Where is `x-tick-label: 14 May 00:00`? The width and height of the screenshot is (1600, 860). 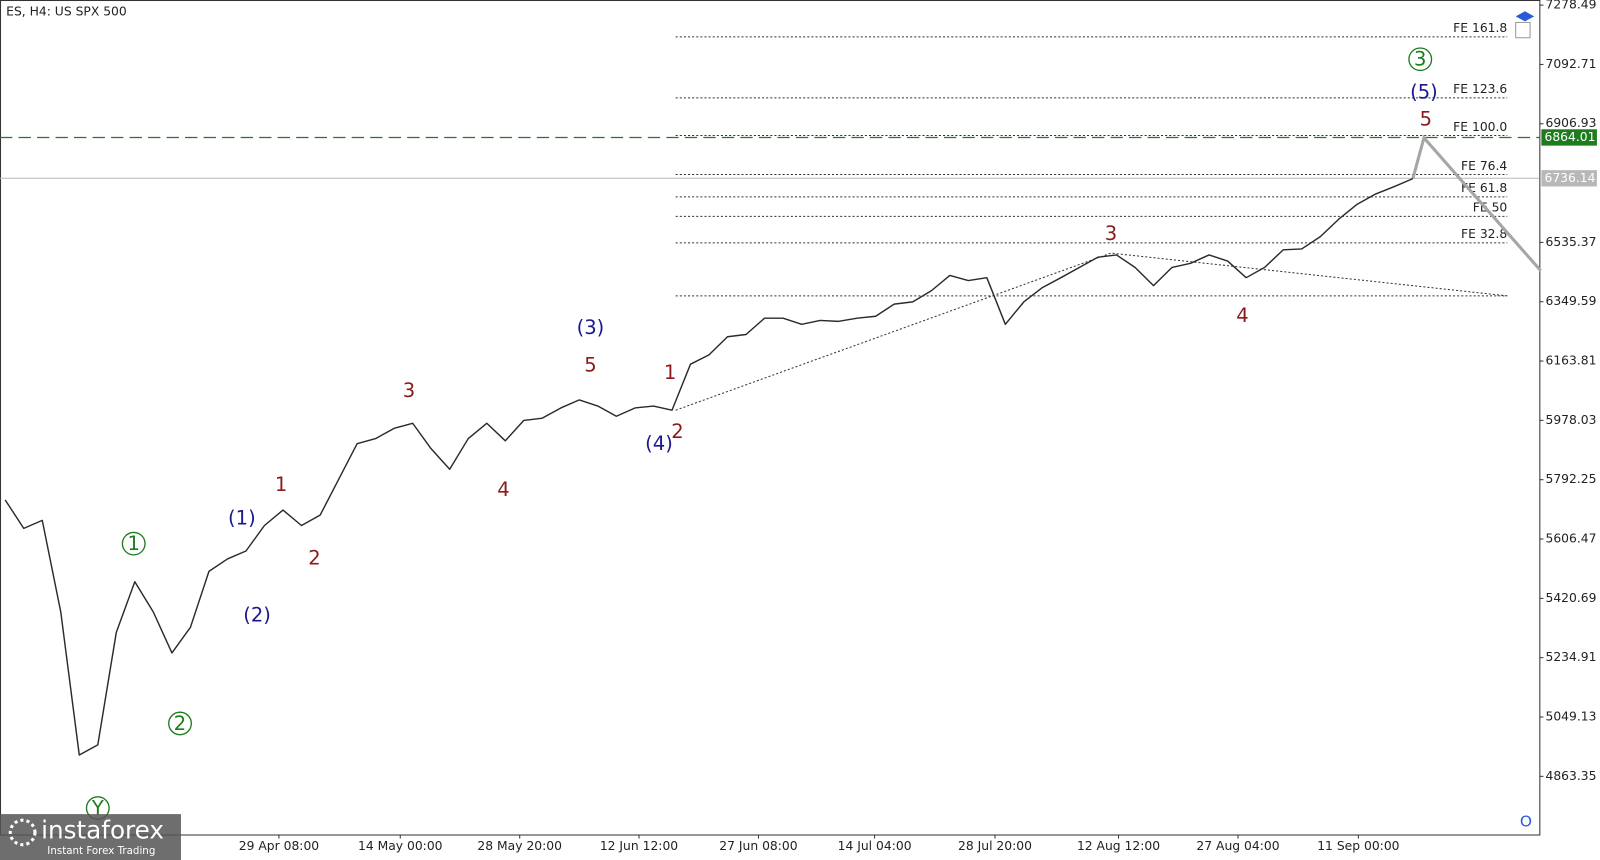 x-tick-label: 14 May 00:00 is located at coordinates (400, 846).